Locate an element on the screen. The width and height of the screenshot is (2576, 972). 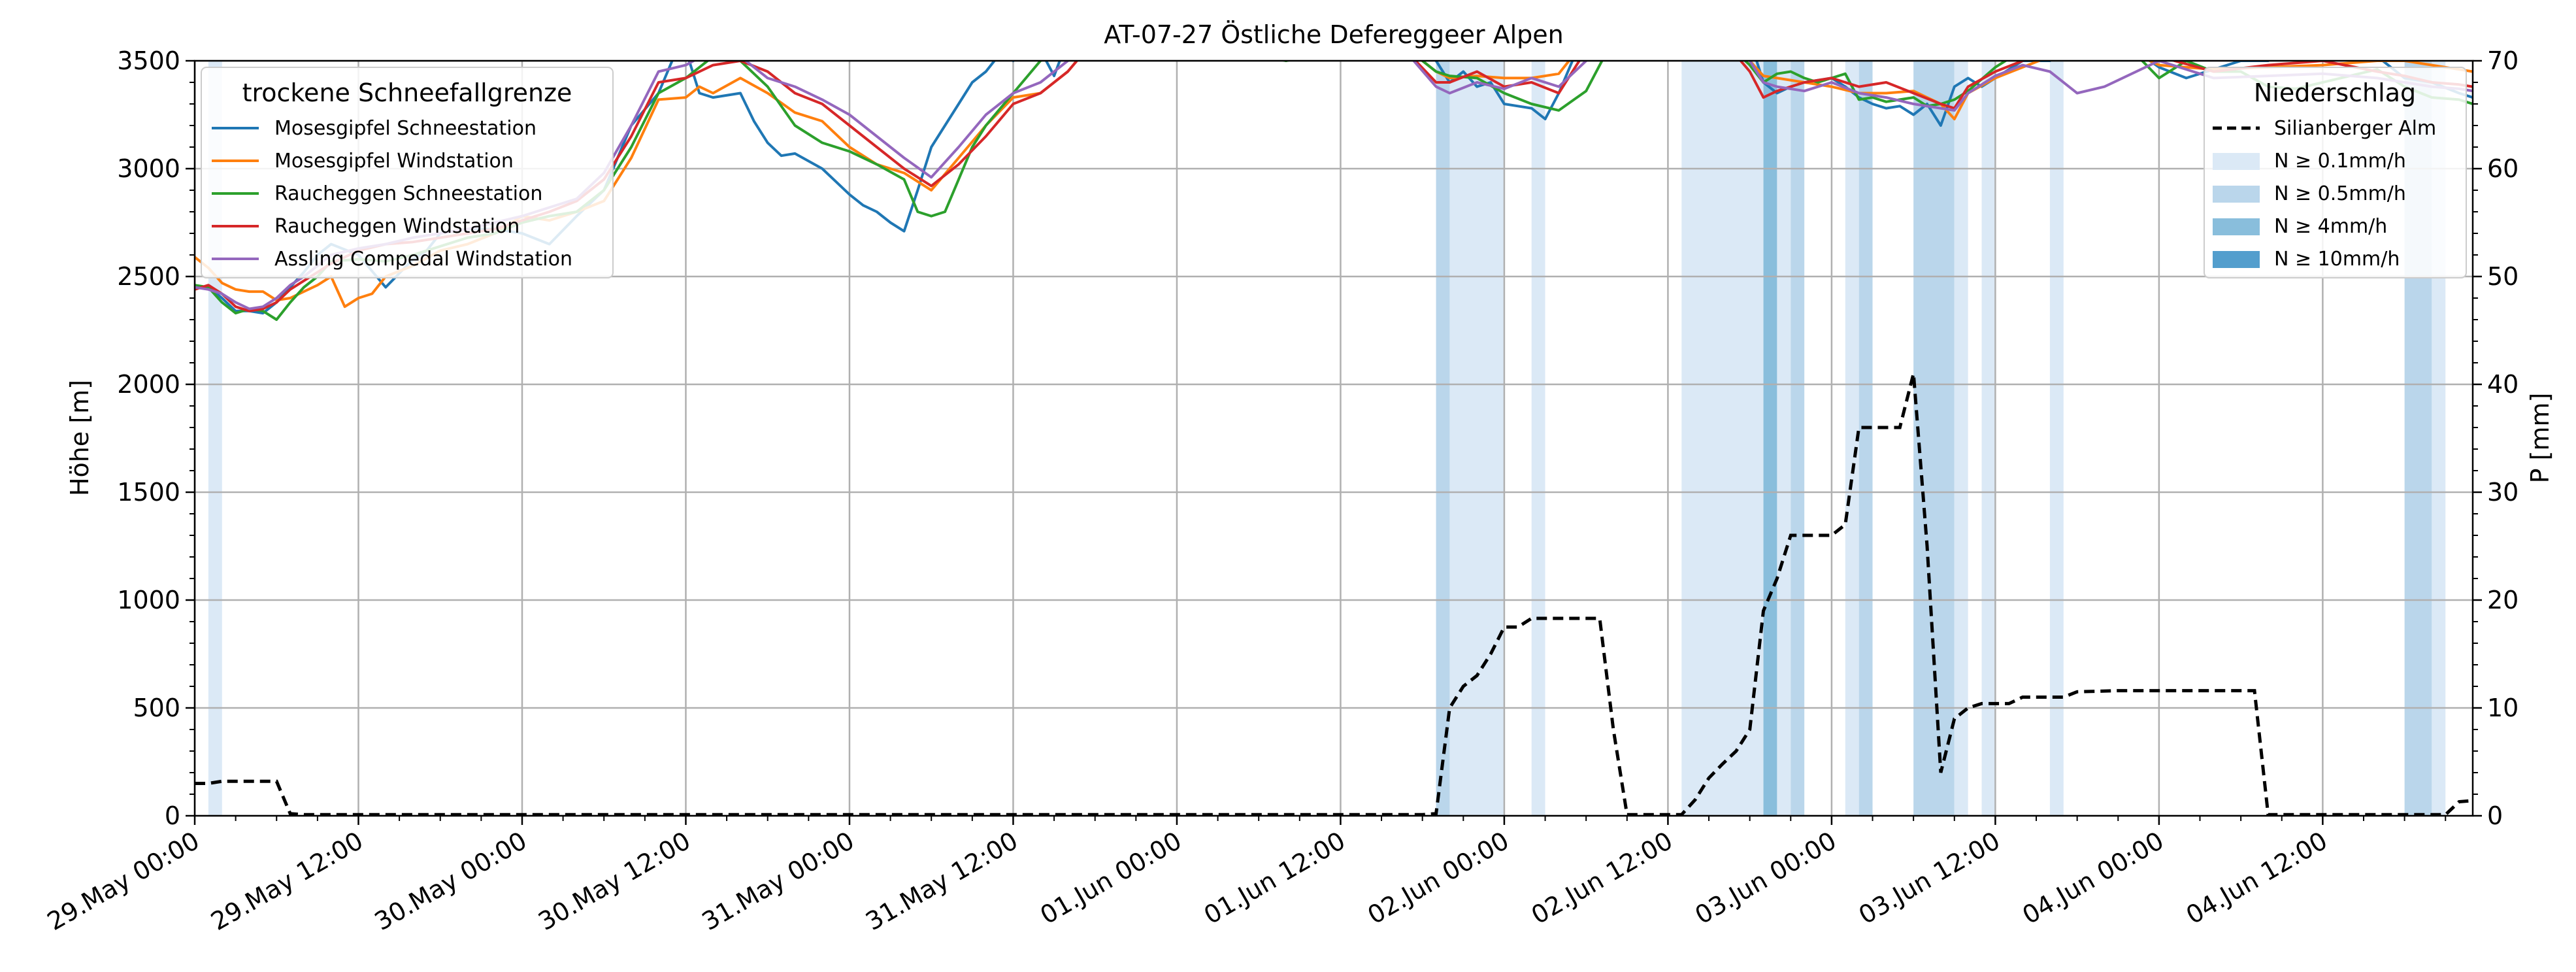
y2-tick-label-6: 60 is located at coordinates (2502, 168).